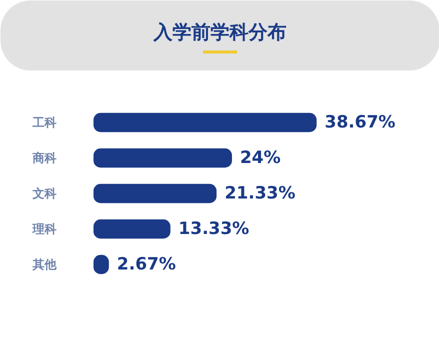  What do you see at coordinates (360, 122) in the screenshot?
I see `data-label: 38.67%` at bounding box center [360, 122].